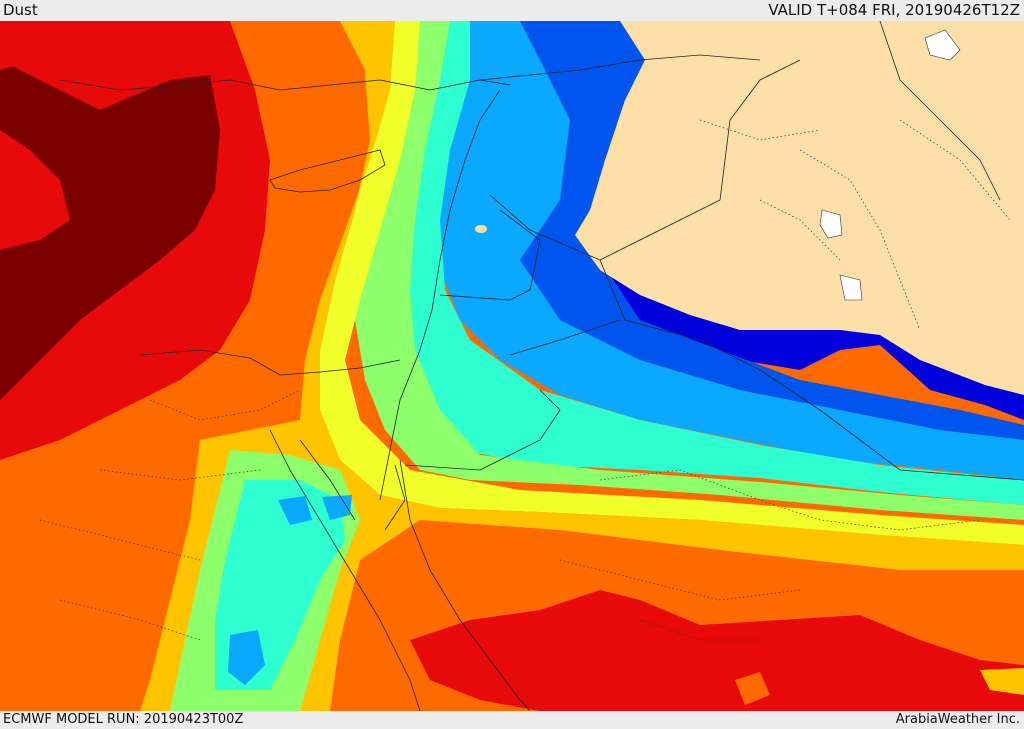  What do you see at coordinates (512, 10) in the screenshot?
I see `header-bar: Dust VALID T+084 FRI, 20190426T12Z` at bounding box center [512, 10].